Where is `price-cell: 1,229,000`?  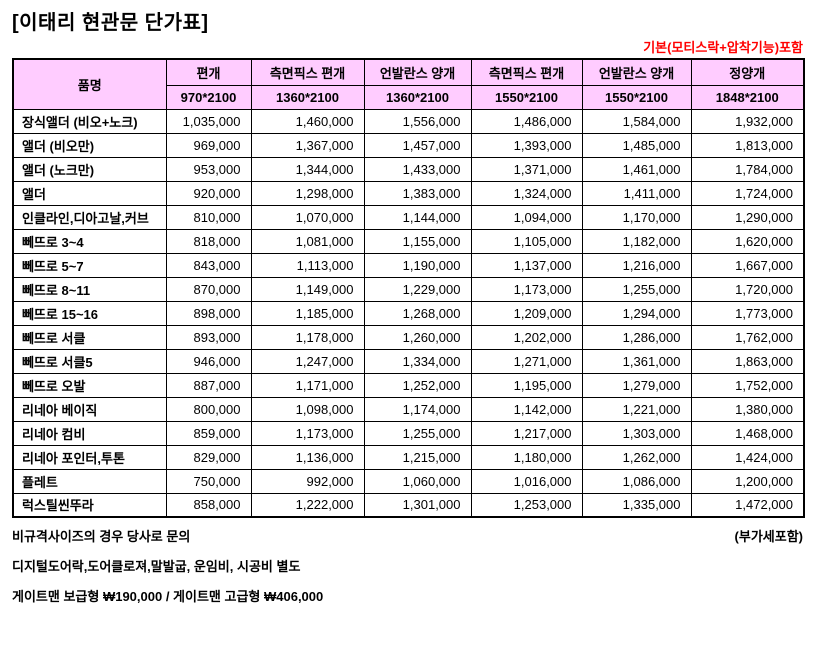 price-cell: 1,229,000 is located at coordinates (417, 289).